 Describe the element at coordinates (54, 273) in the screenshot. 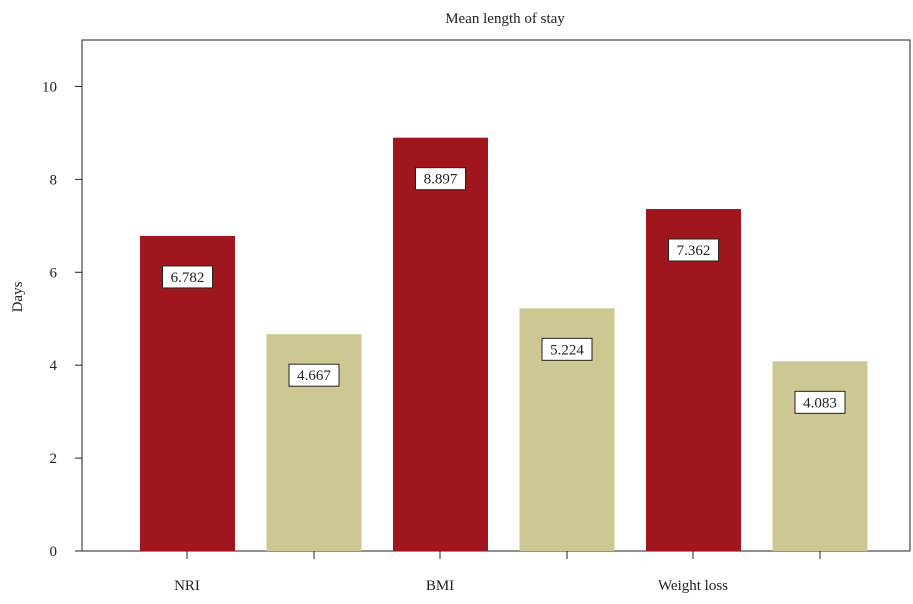

I see `y-tick-label-6: 6` at that location.